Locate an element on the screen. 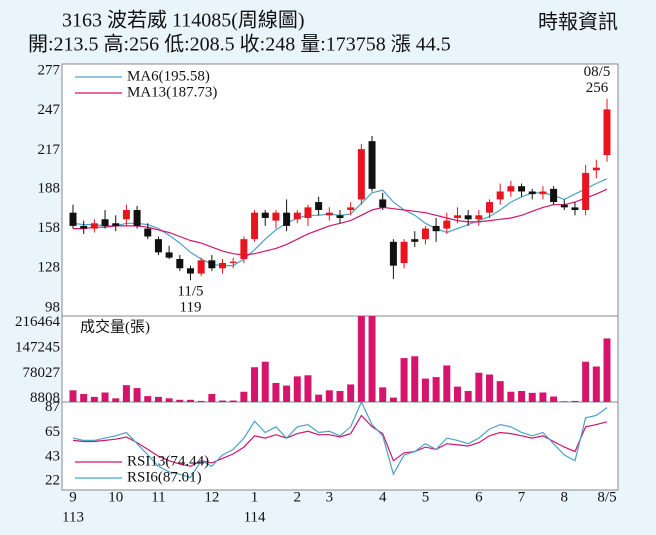 The width and height of the screenshot is (656, 535). y-tick-label: 65 is located at coordinates (52, 432).